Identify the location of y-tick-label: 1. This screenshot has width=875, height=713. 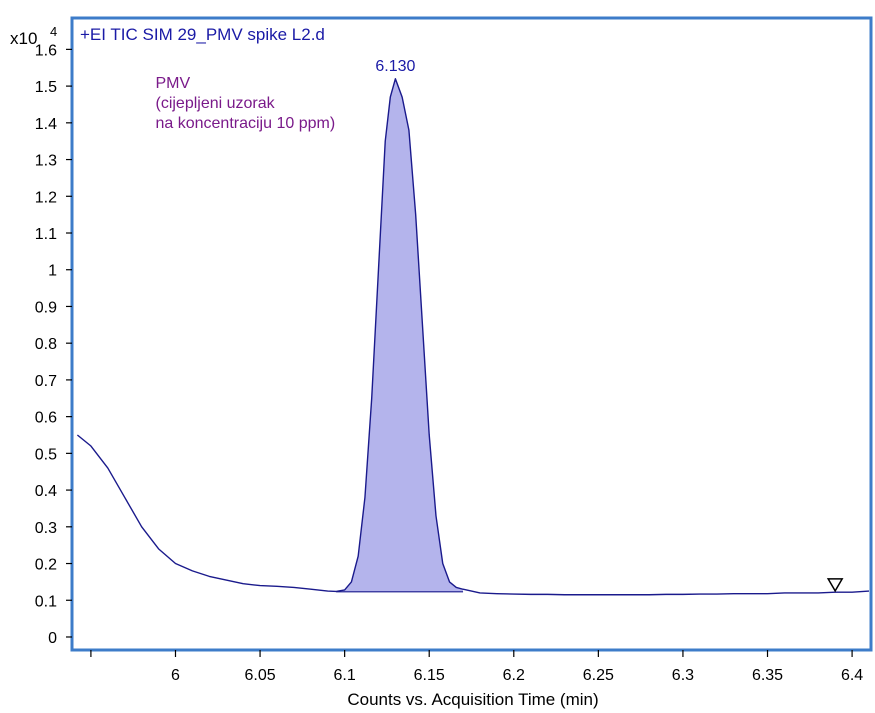
(52, 271).